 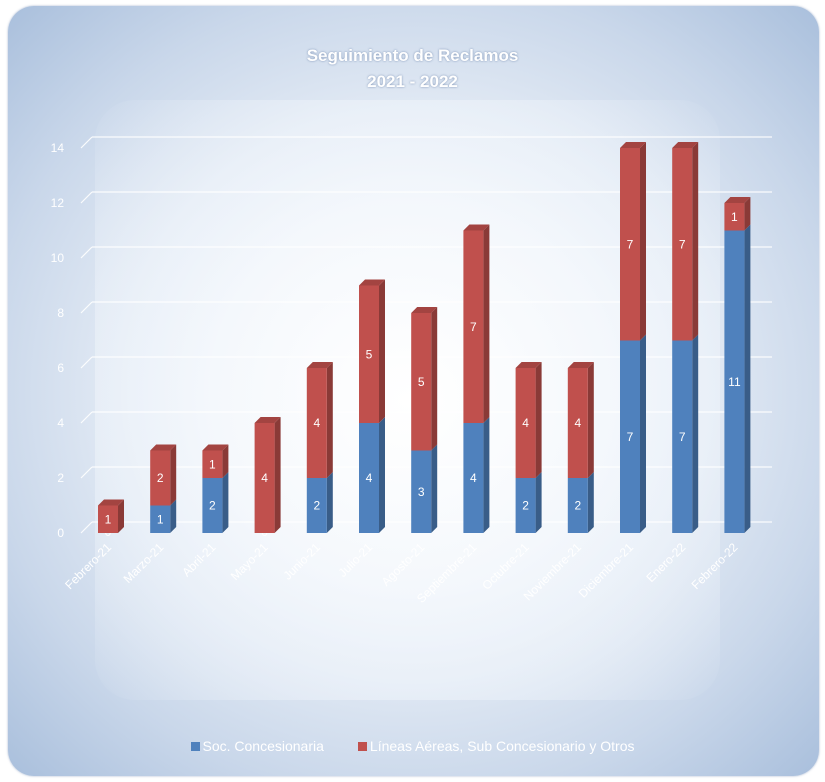 I want to click on x-tick-label: Febrero-21, so click(x=88, y=566).